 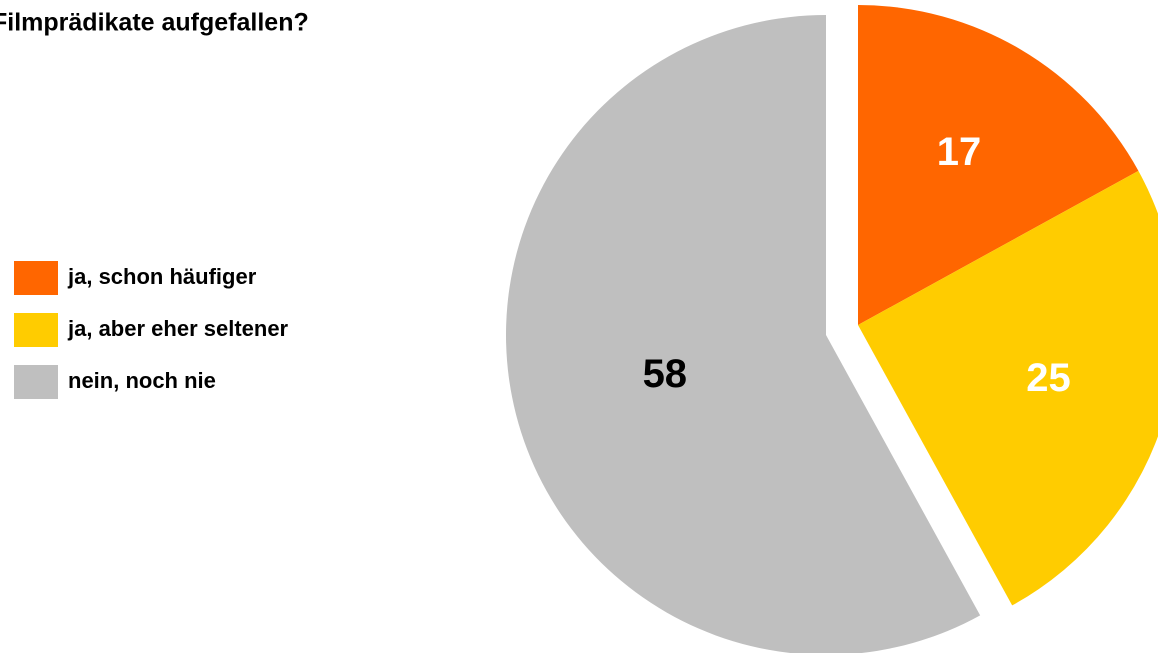 I want to click on legend-label: ja, schon häufiger, so click(x=162, y=276).